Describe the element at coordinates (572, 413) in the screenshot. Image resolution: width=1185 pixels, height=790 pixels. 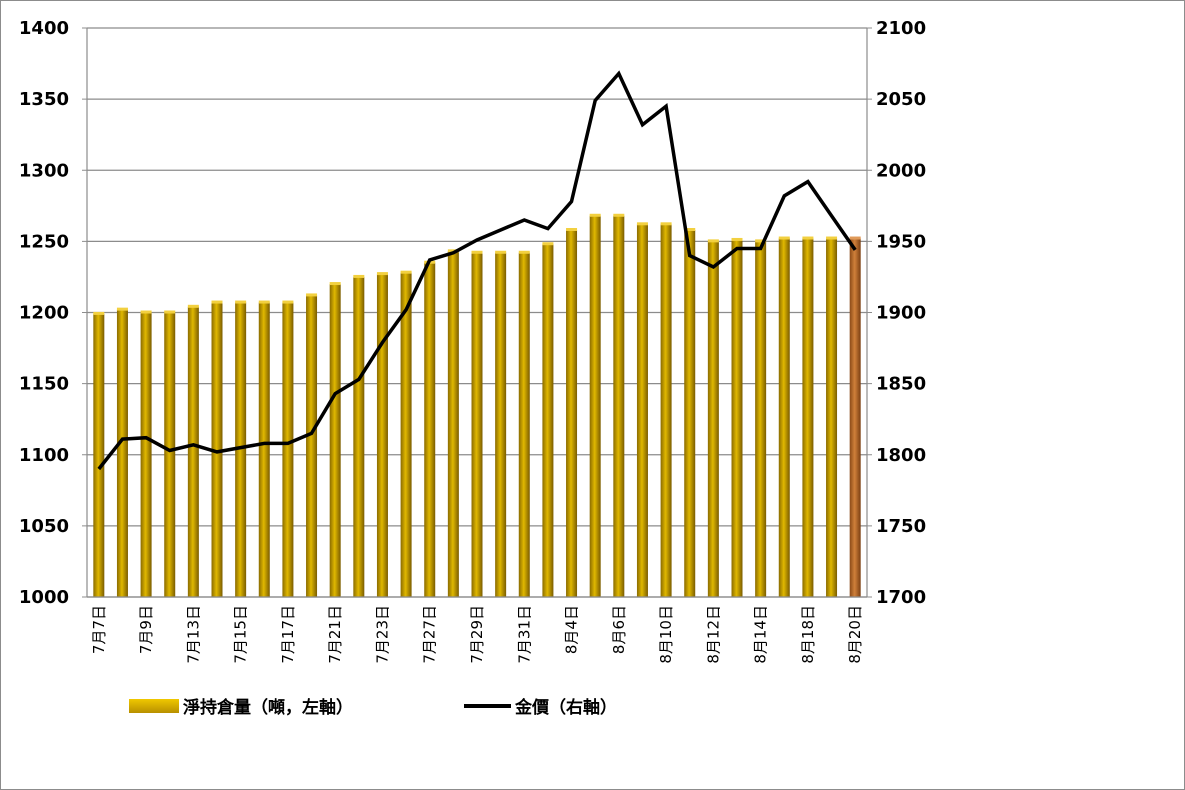
I see `bar-8月4日` at that location.